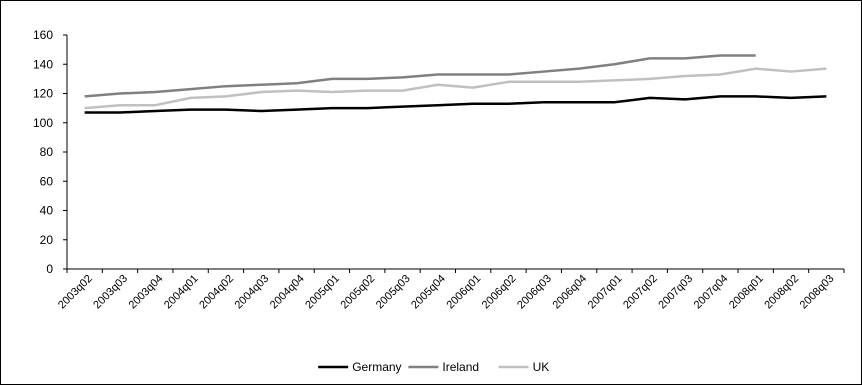 The image size is (862, 386). I want to click on y-tick-label: 60, so click(47, 181).